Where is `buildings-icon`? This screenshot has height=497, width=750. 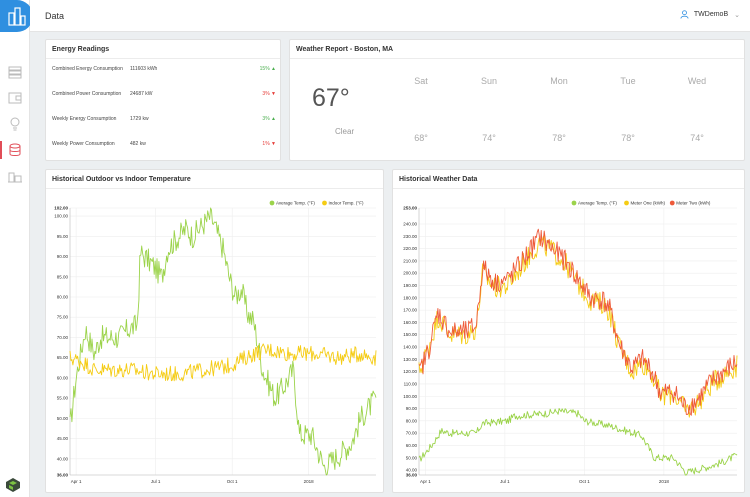 buildings-icon is located at coordinates (15, 176).